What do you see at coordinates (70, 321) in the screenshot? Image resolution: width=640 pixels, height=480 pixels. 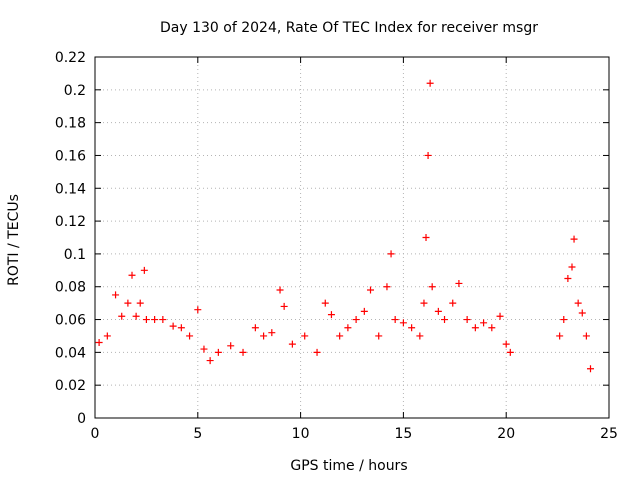 I see `y-tick-label: 0.06` at bounding box center [70, 321].